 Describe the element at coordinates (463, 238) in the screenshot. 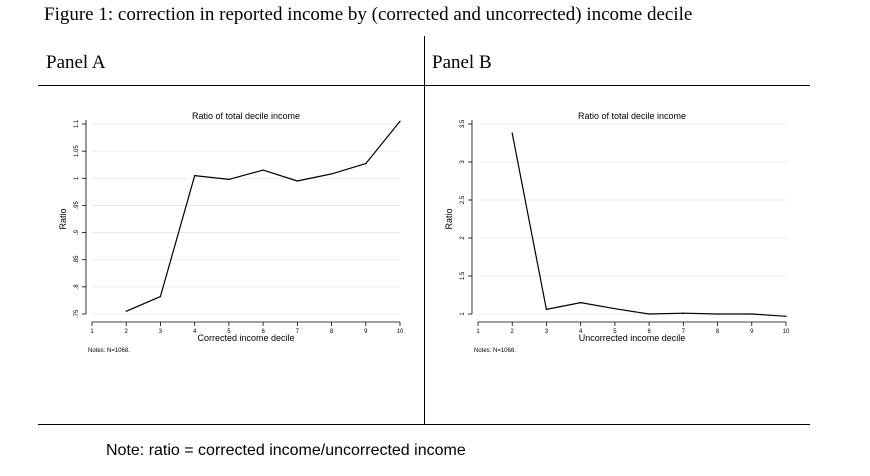

I see `y-tick-label: 2` at that location.